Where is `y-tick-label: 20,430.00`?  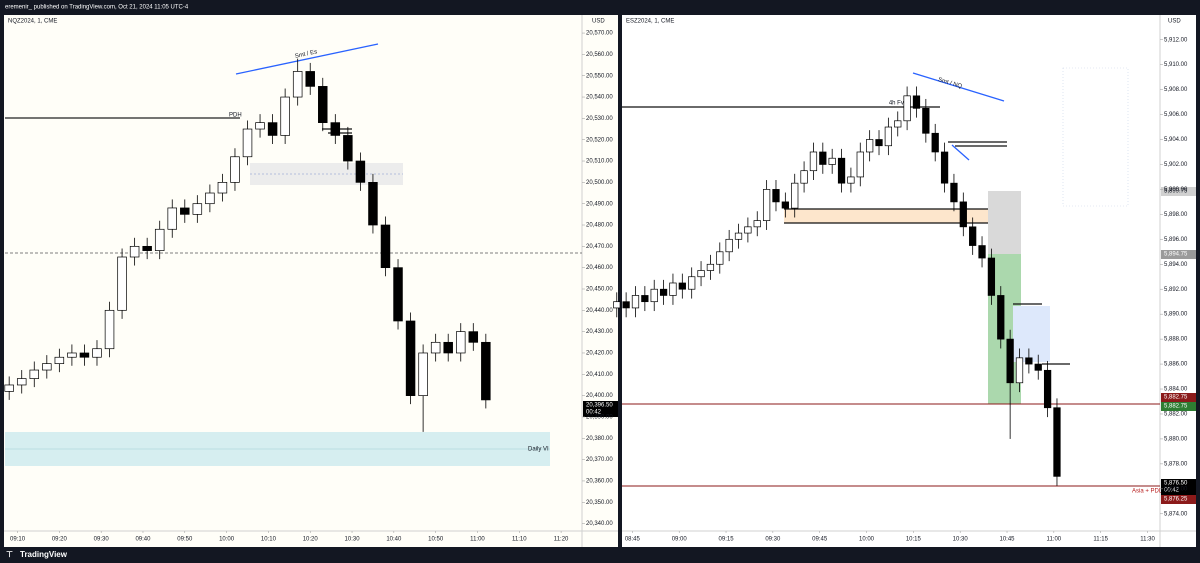 y-tick-label: 20,430.00 is located at coordinates (599, 332).